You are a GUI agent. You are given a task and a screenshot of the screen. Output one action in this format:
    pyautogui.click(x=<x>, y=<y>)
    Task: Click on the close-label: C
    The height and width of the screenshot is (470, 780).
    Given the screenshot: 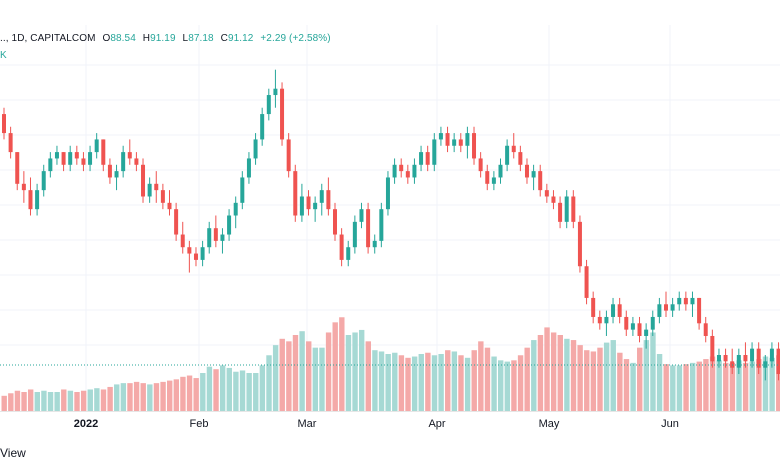 What is the action you would take?
    pyautogui.click(x=224, y=38)
    